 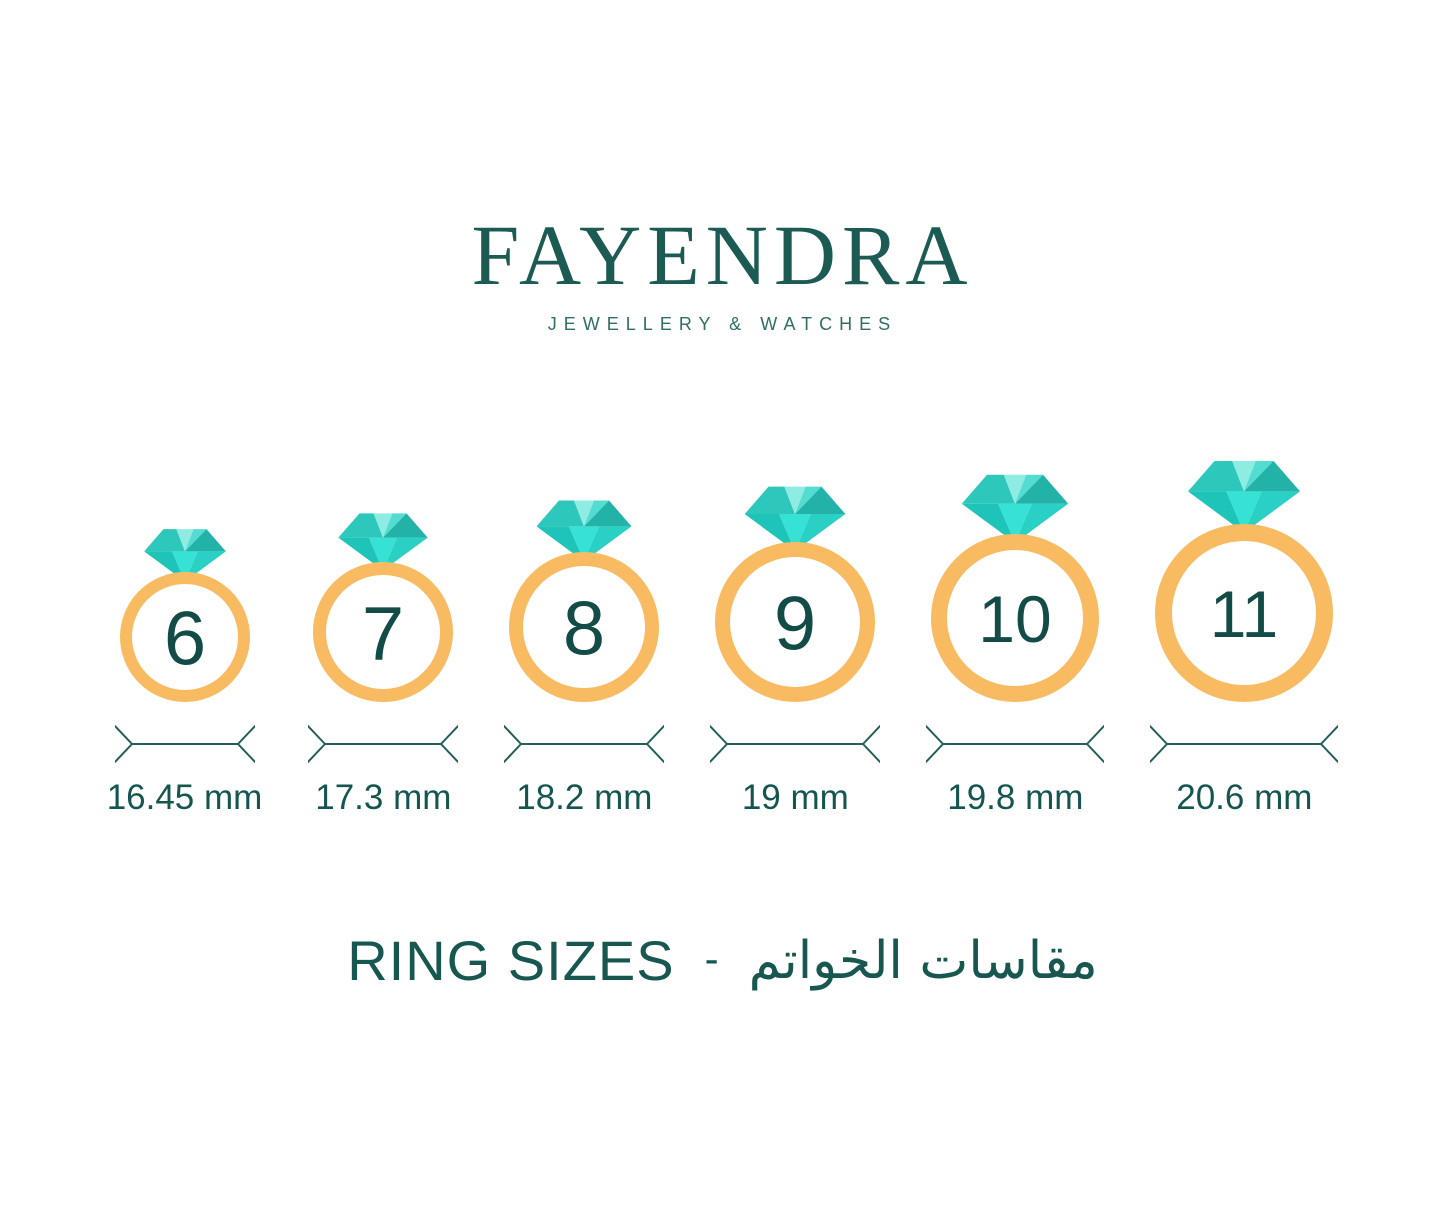 I want to click on ring-diameter-label: 16.45 mm, so click(x=184, y=797).